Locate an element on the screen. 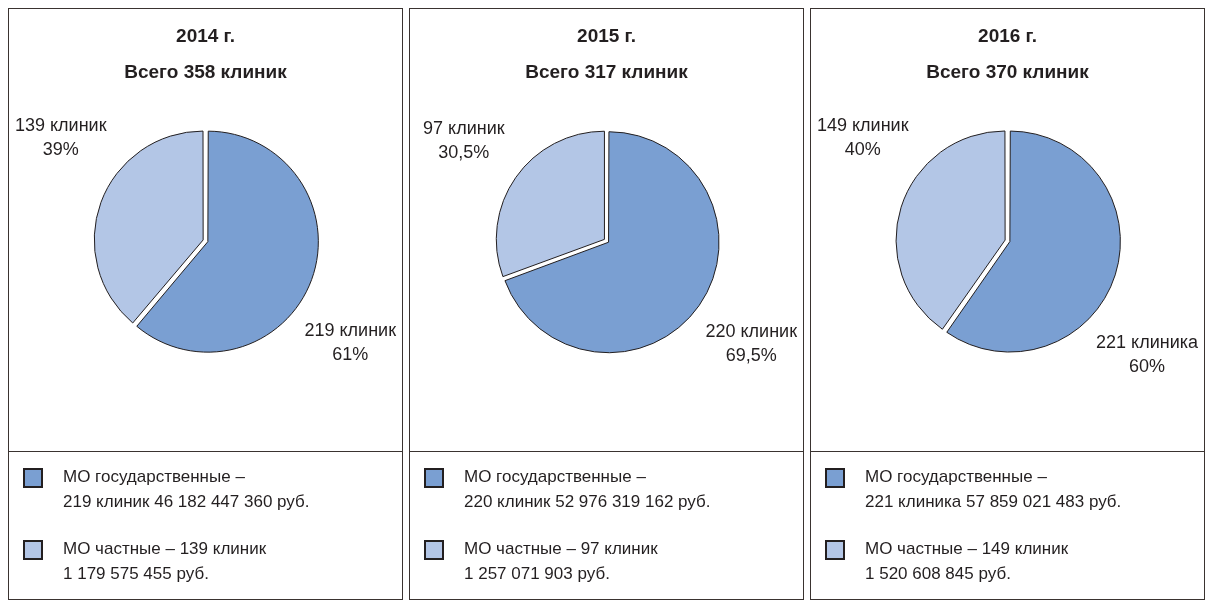  legend-label: МО частные – 139 клиник 1 179 575 455 руб. is located at coordinates (165, 561).